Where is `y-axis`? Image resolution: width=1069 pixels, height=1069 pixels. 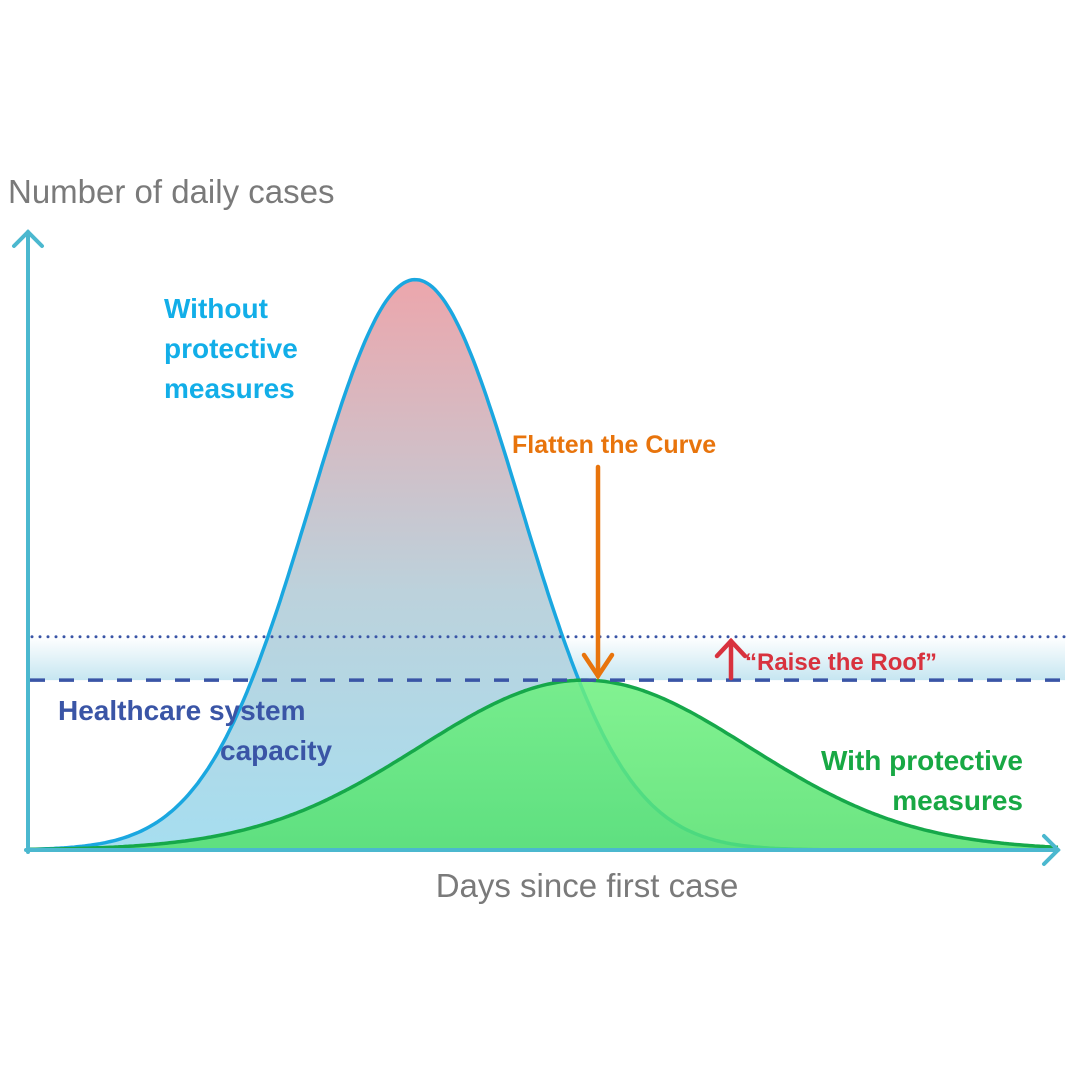 y-axis is located at coordinates (28, 541).